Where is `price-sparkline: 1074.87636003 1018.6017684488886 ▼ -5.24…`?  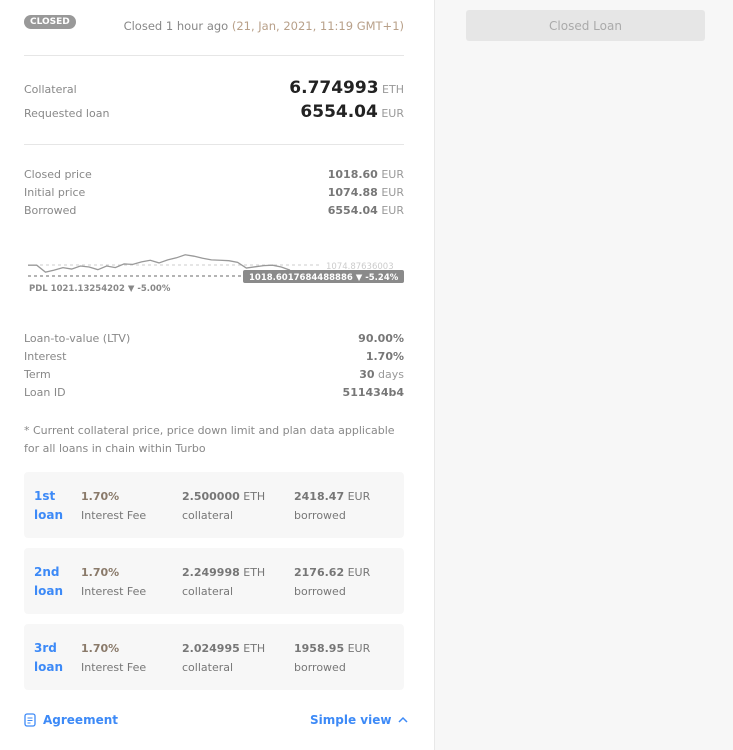 price-sparkline: 1074.87636003 1018.6017684488886 ▼ -5.24… is located at coordinates (216, 274).